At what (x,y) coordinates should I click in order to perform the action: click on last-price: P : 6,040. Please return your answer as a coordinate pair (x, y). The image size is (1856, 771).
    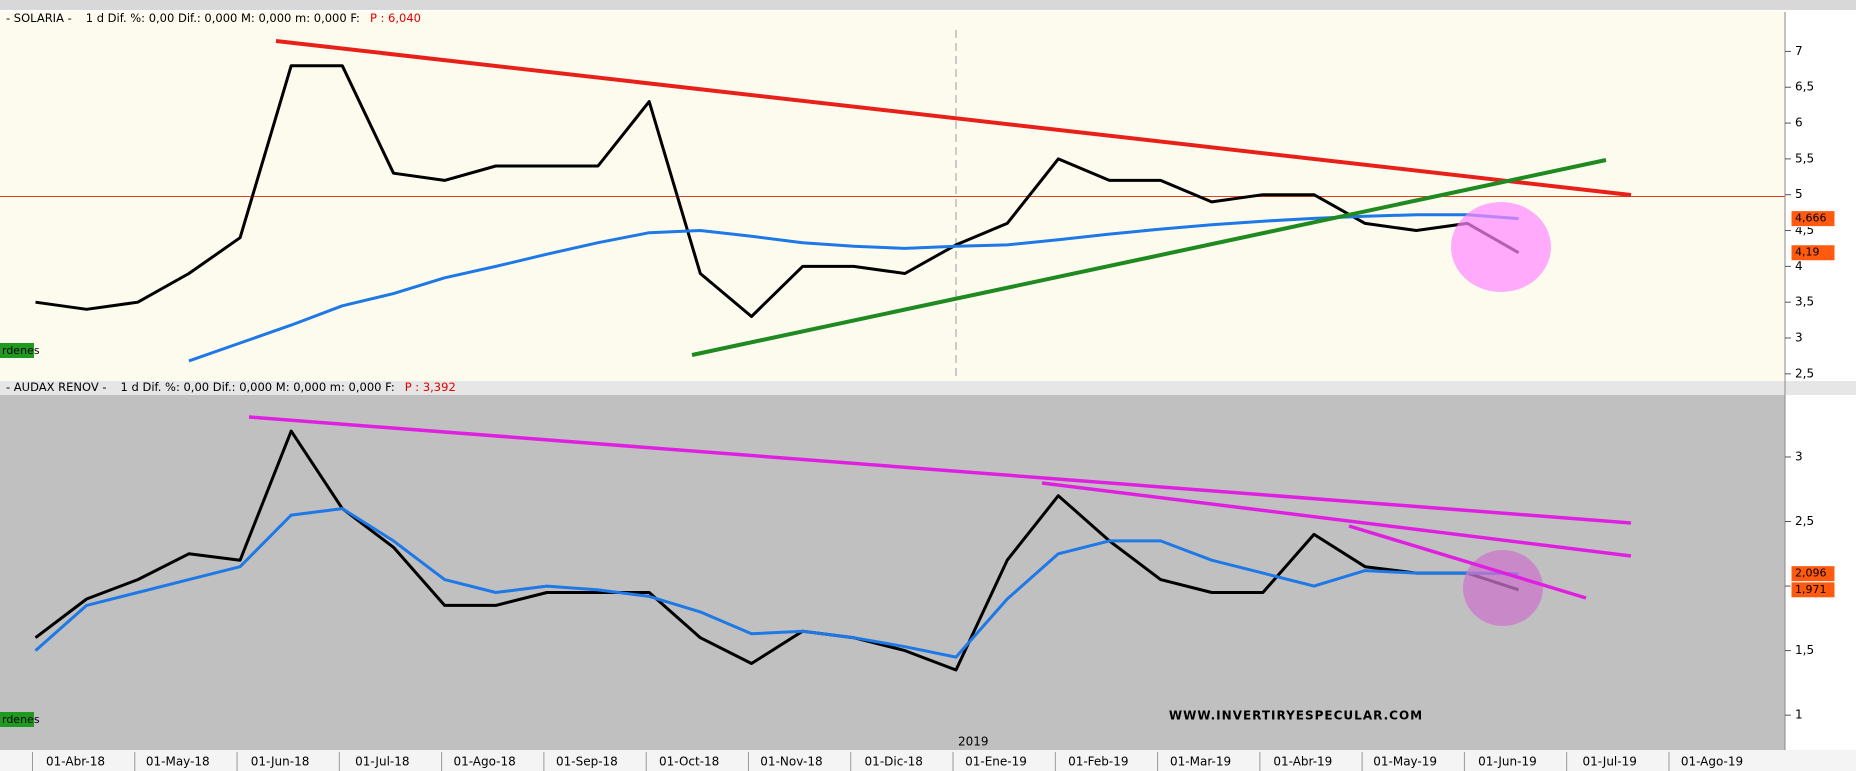
    Looking at the image, I should click on (395, 18).